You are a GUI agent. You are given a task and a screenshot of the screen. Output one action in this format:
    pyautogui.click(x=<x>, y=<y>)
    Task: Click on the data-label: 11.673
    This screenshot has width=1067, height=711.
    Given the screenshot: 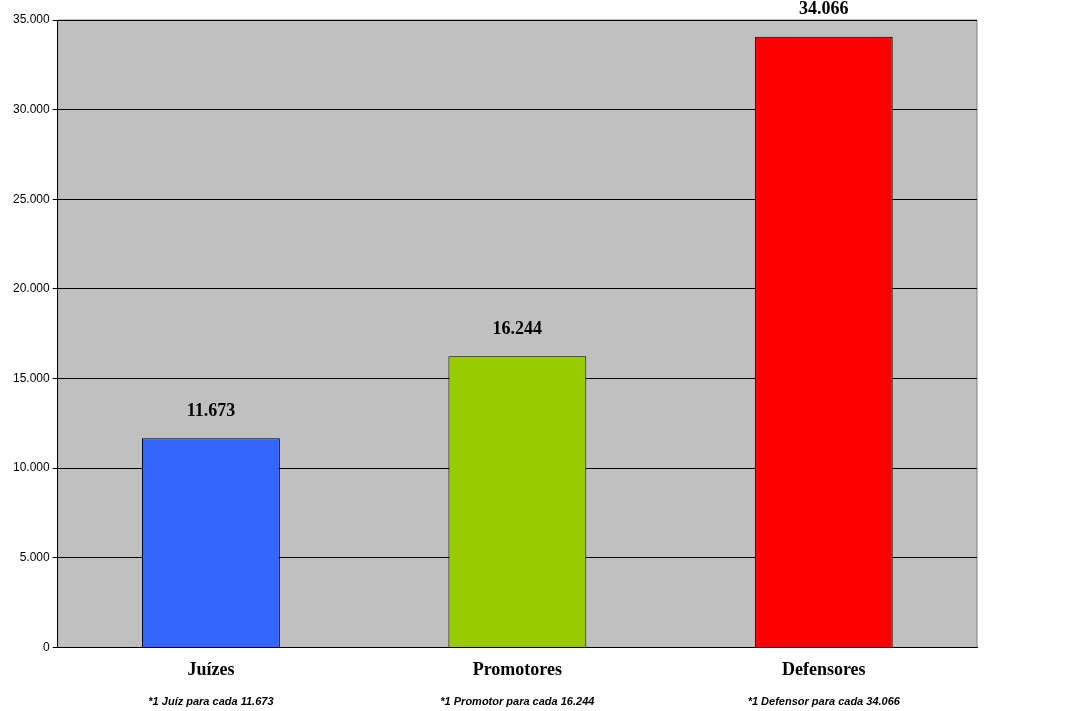 What is the action you would take?
    pyautogui.click(x=211, y=409)
    